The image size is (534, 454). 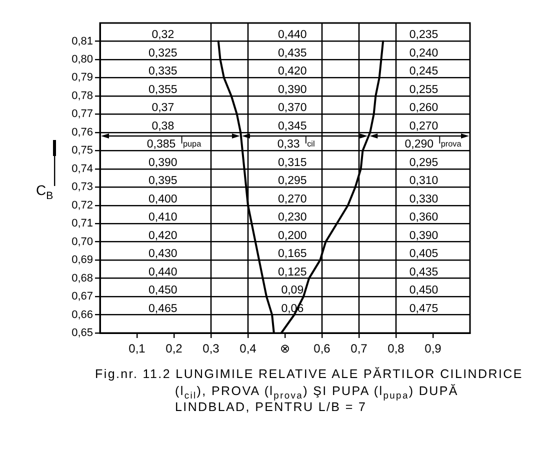 I want to click on annotation: 0,165, so click(x=292, y=254).